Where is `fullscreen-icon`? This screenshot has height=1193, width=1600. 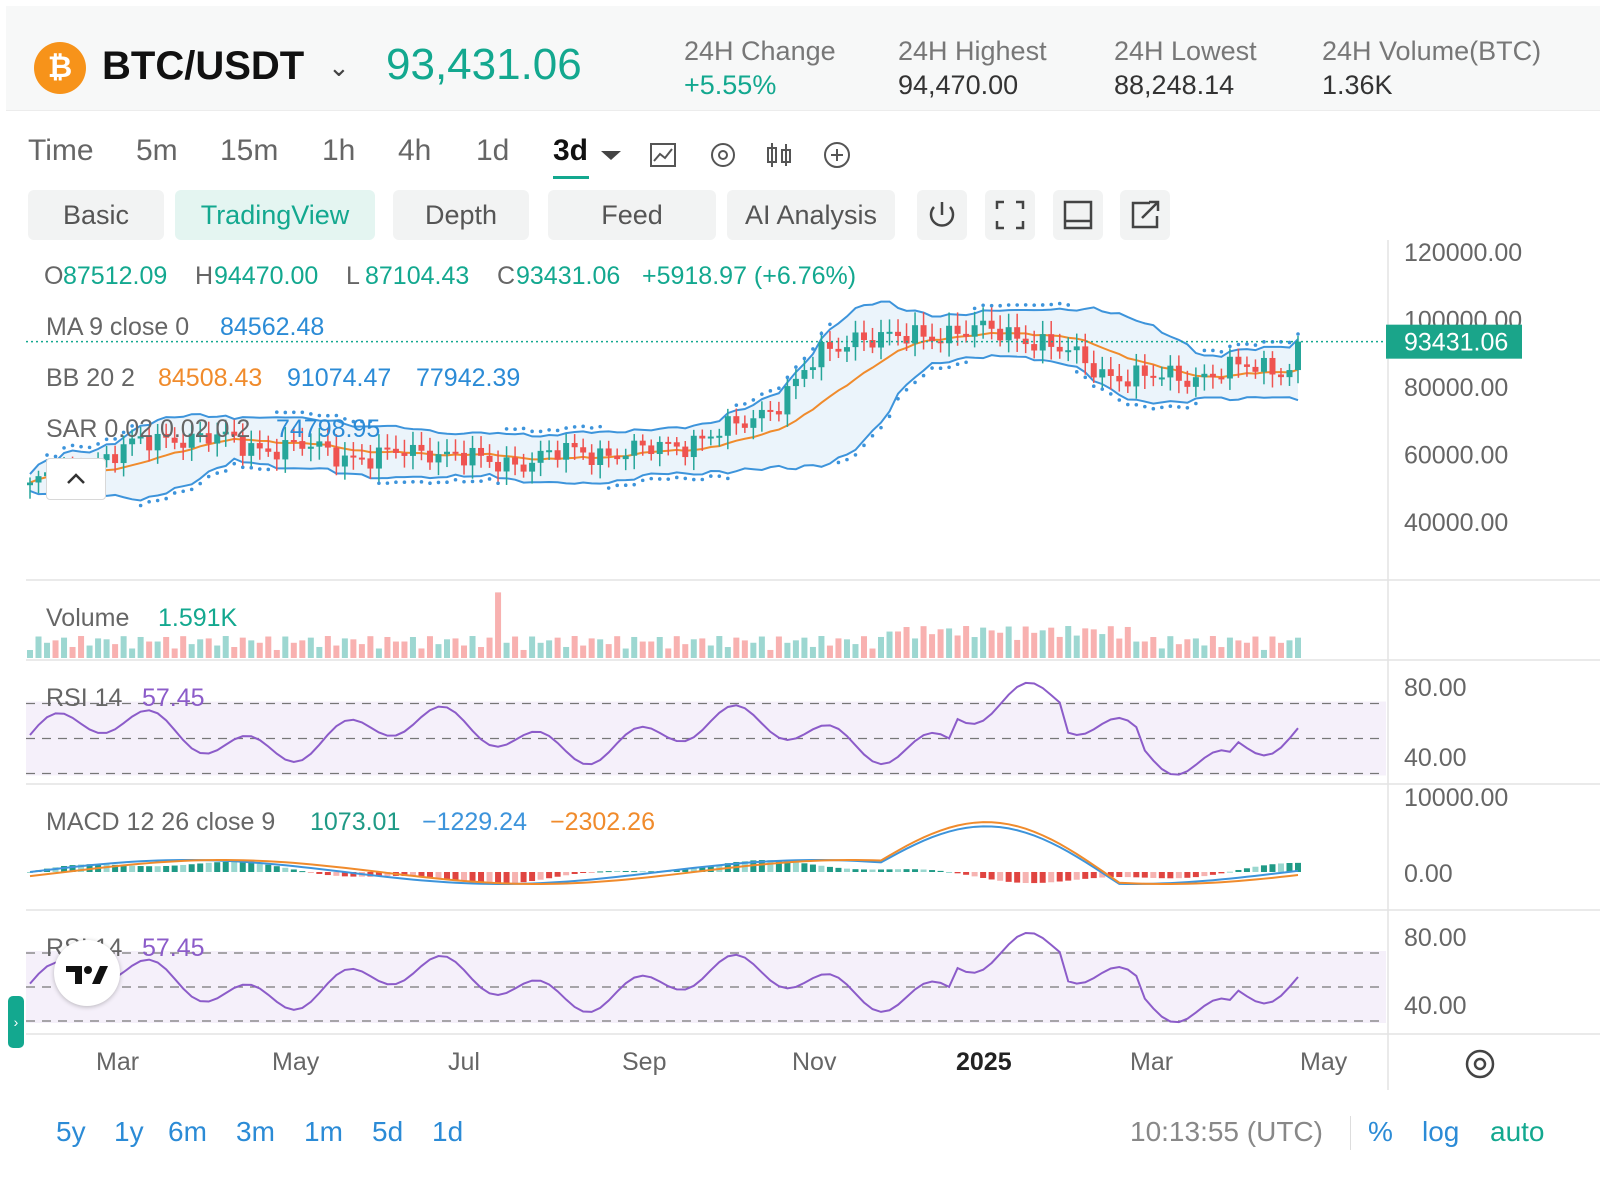
fullscreen-icon is located at coordinates (1010, 215).